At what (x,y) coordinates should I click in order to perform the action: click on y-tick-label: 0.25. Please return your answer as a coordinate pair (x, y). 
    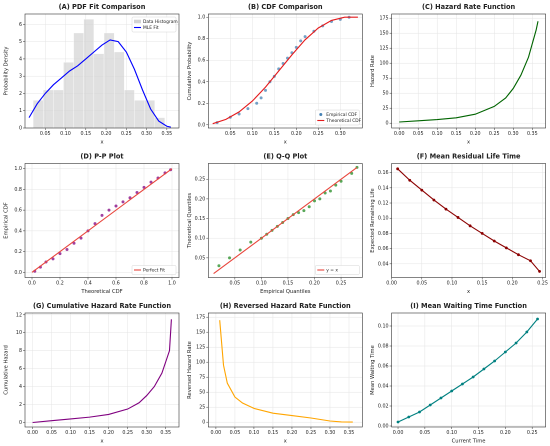
    Looking at the image, I should click on (200, 180).